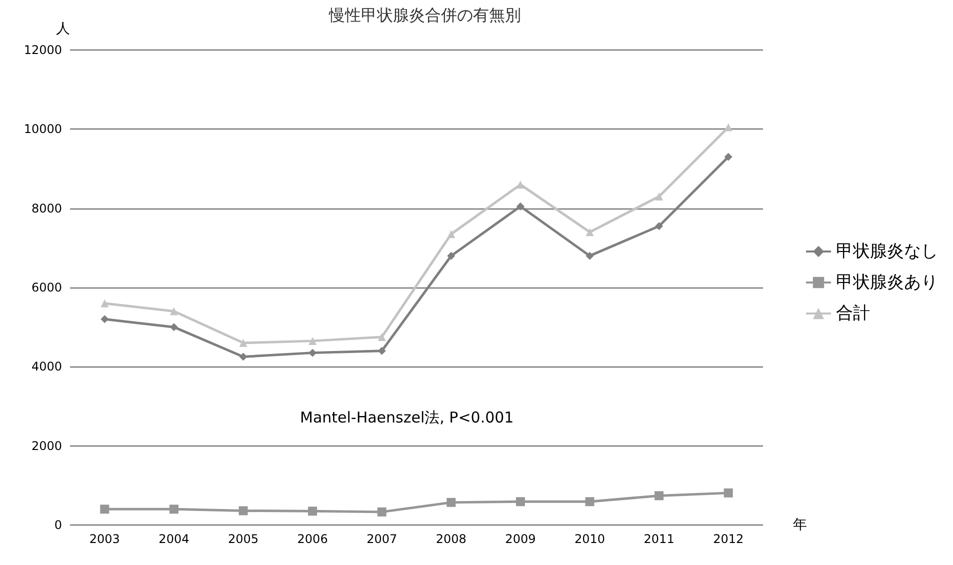 This screenshot has width=953, height=565. Describe the element at coordinates (46, 208) in the screenshot. I see `y-tick-label: 8000` at that location.